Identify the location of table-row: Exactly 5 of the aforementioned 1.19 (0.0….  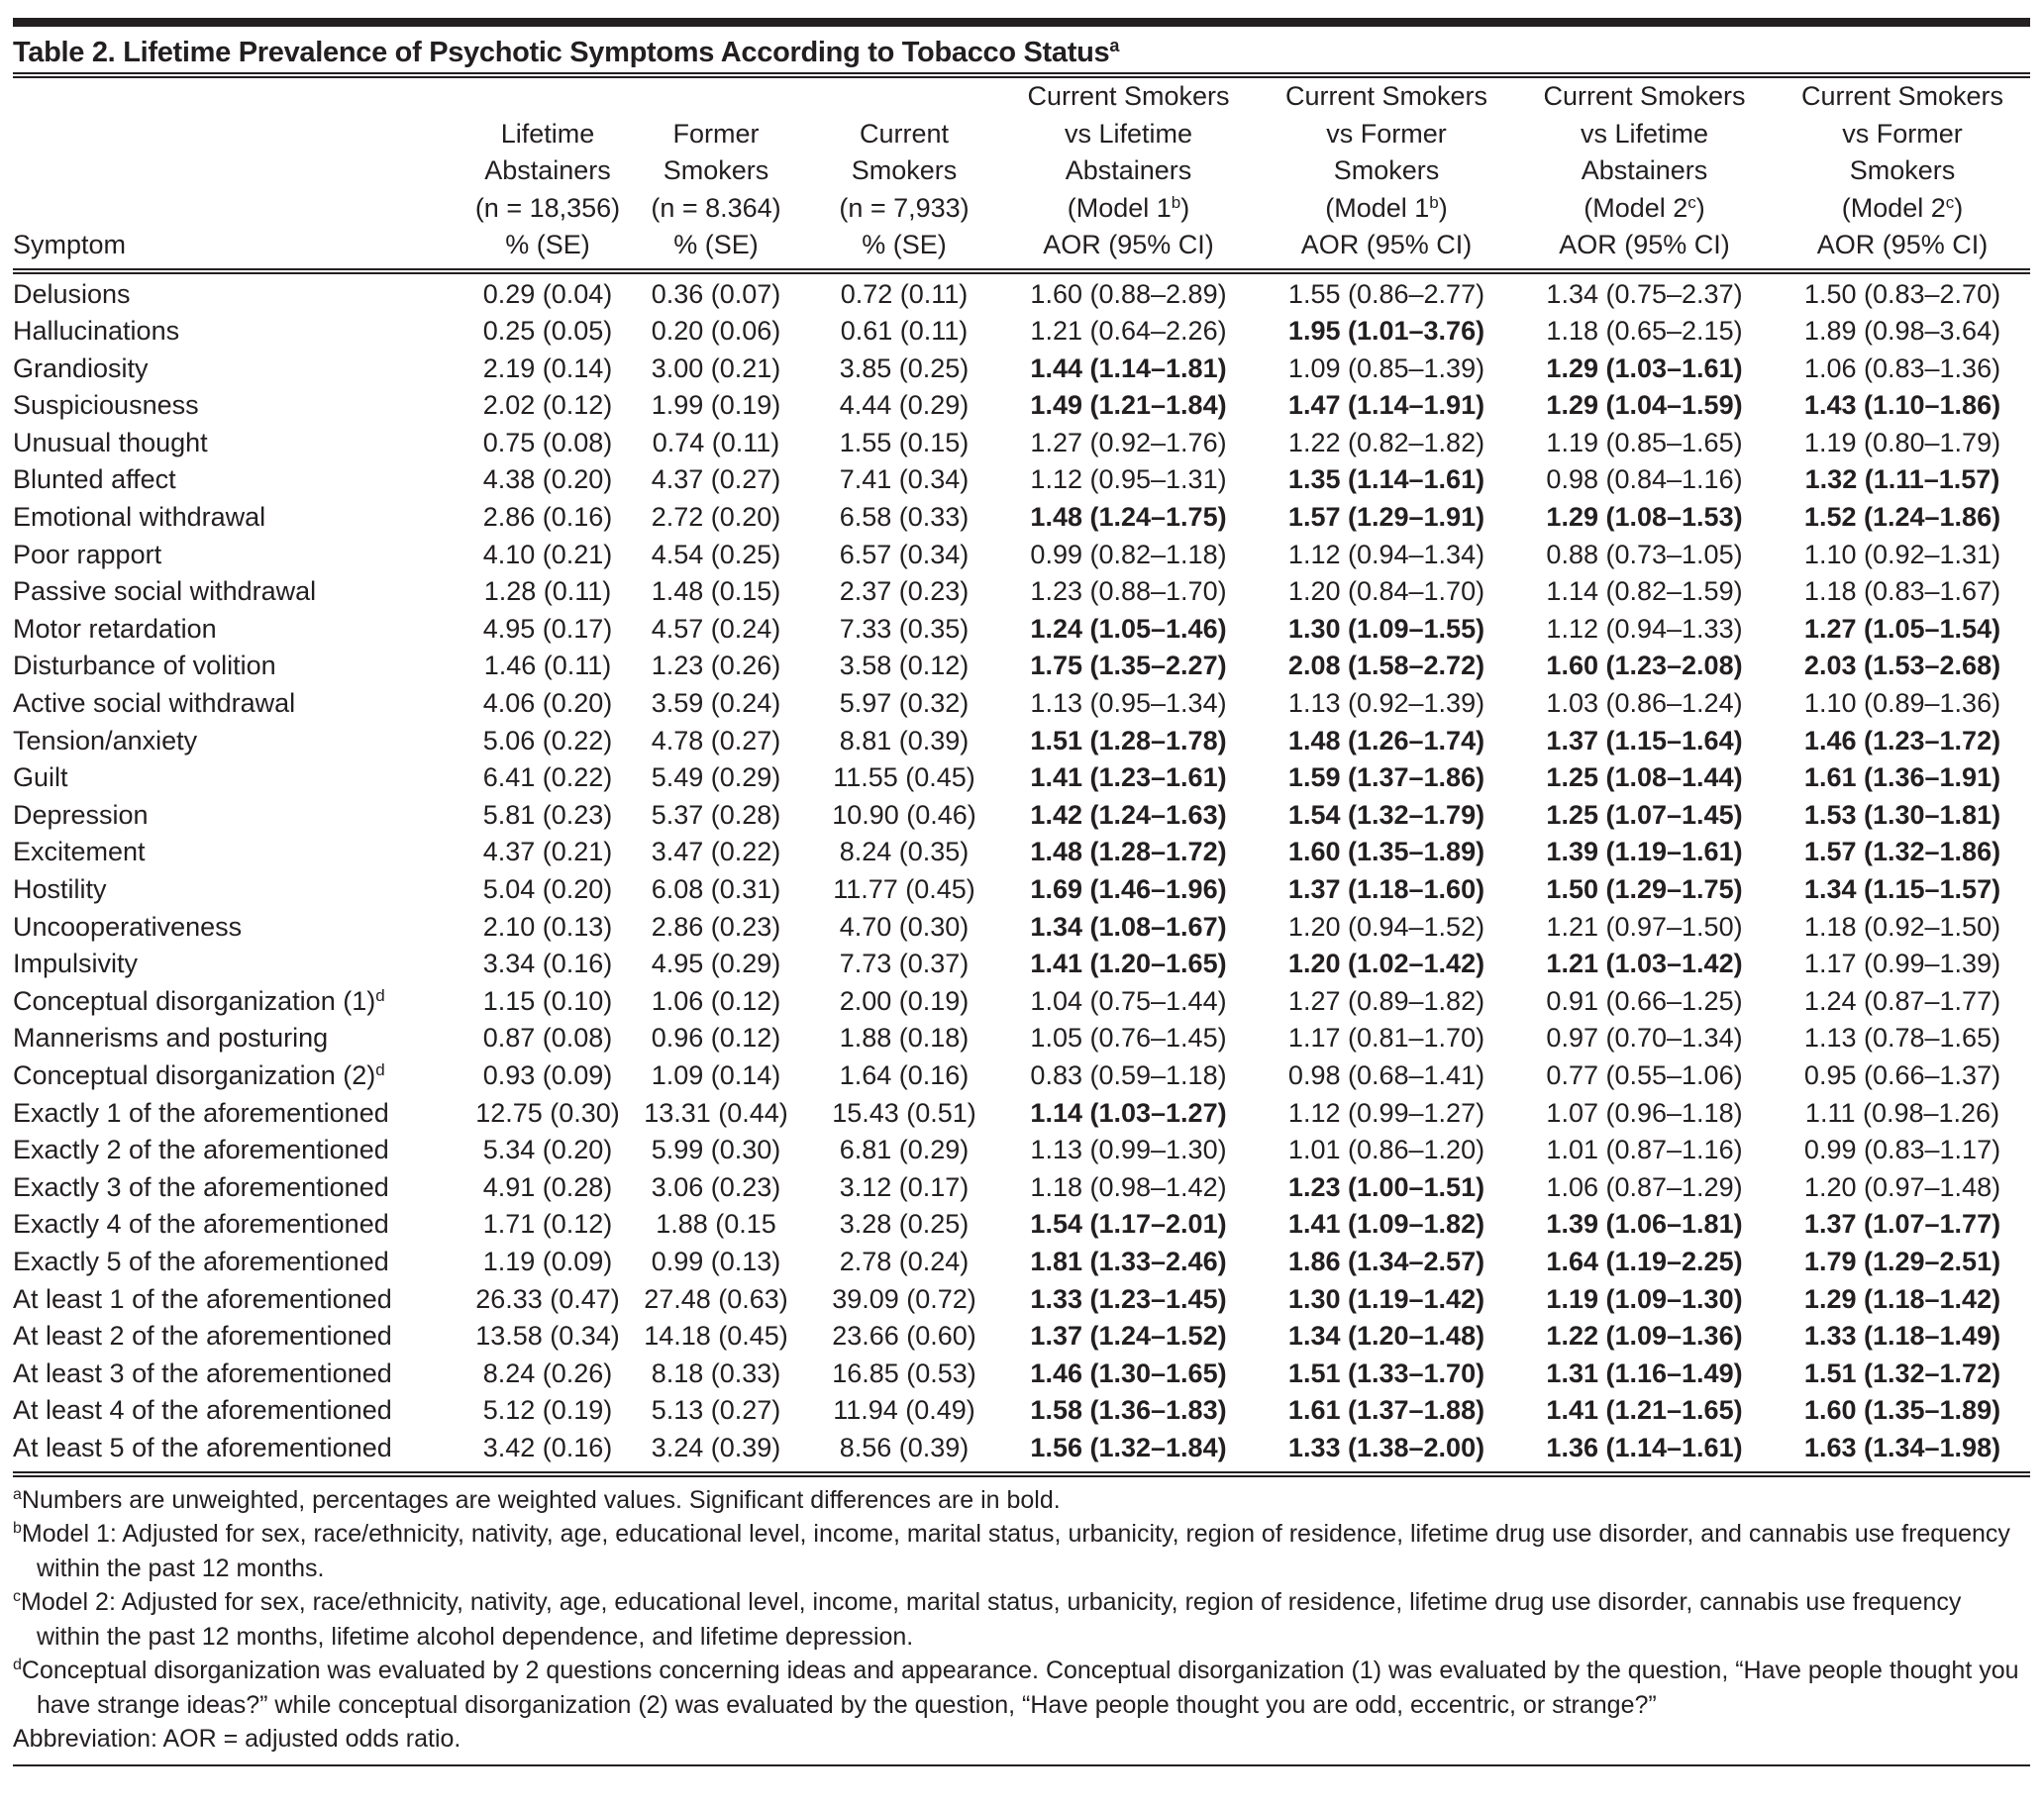
(1021, 1262).